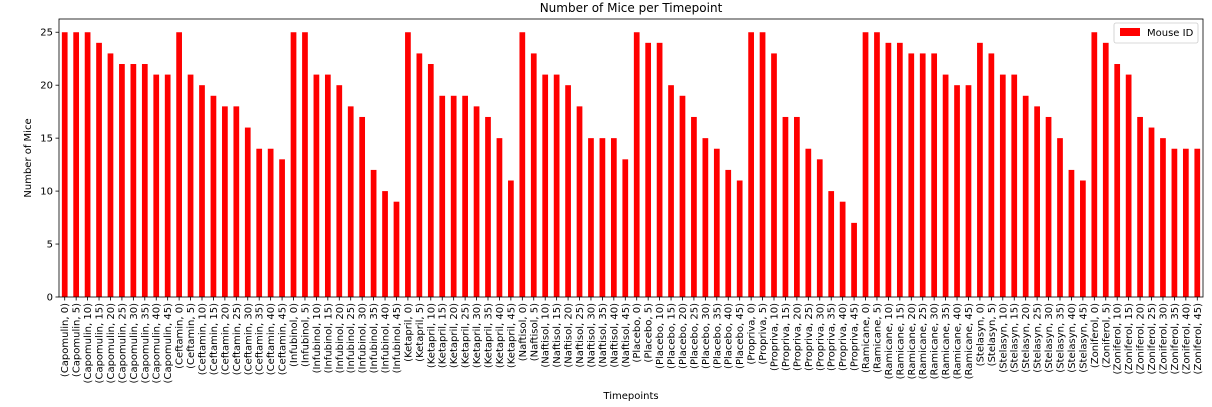 The width and height of the screenshot is (1212, 407). What do you see at coordinates (1130, 32) in the screenshot?
I see `legend-swatch` at bounding box center [1130, 32].